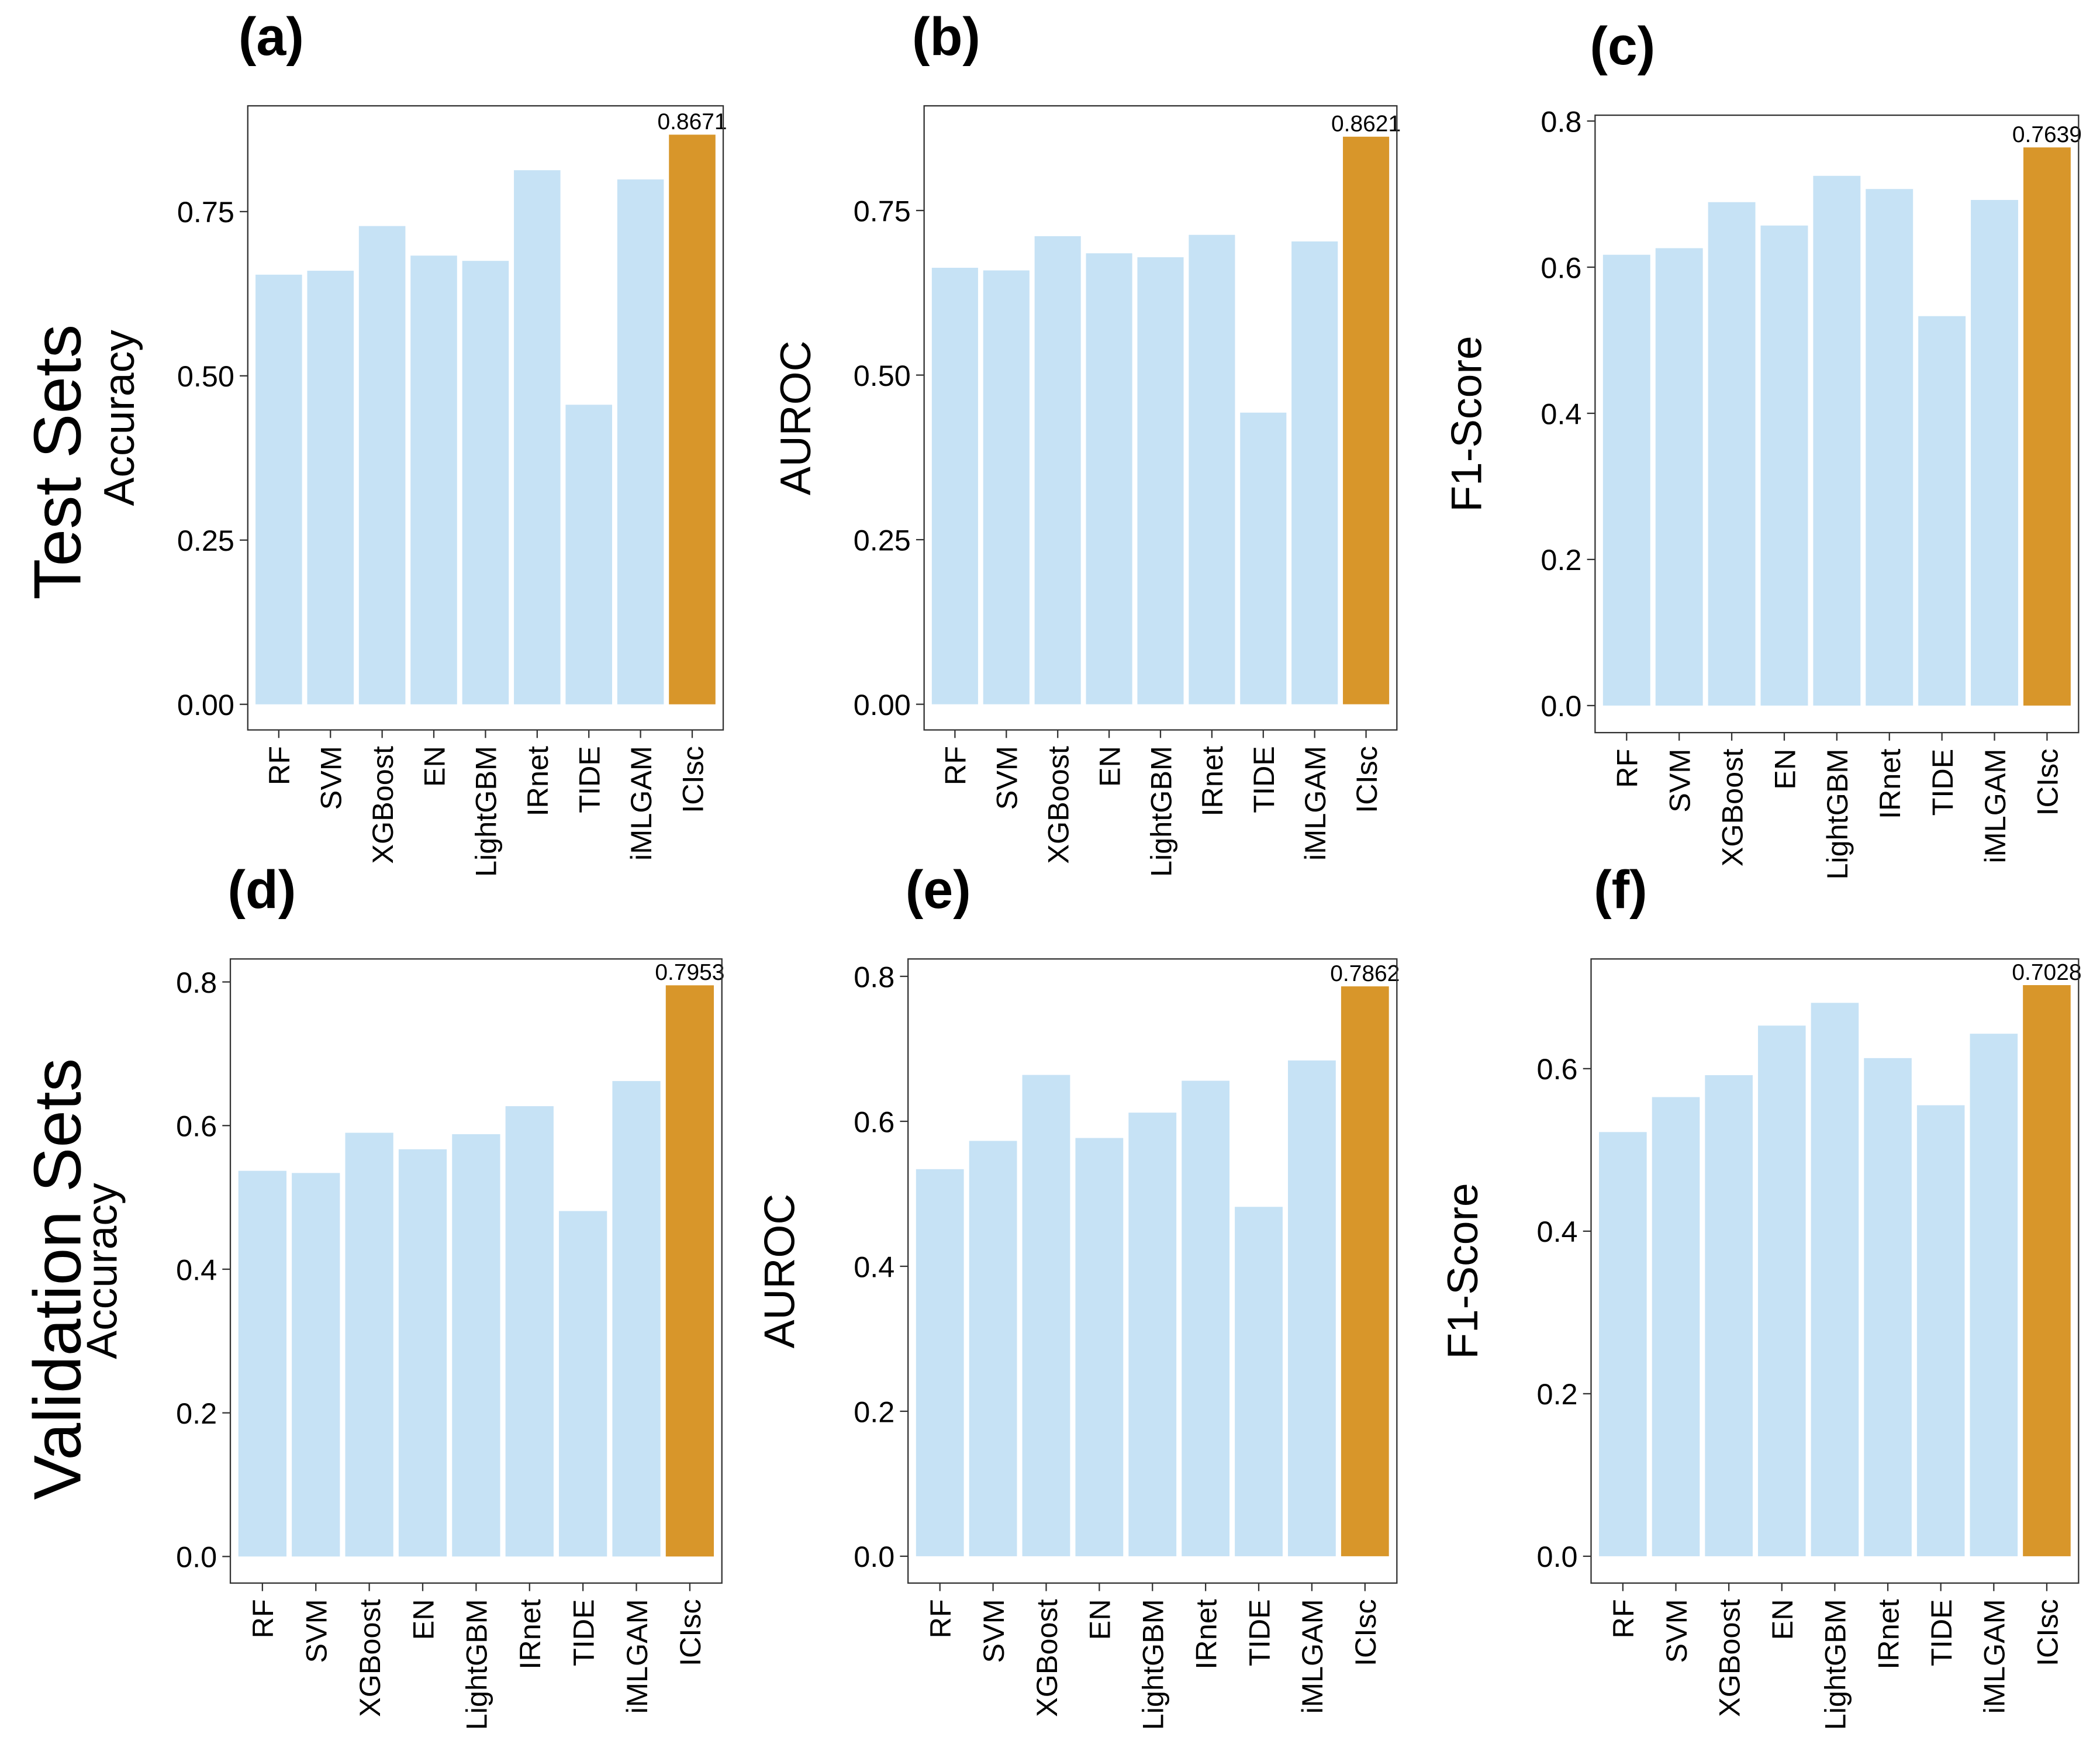 The height and width of the screenshot is (1758, 2100). Describe the element at coordinates (692, 121) in the screenshot. I see `value-label: 0.8671` at that location.